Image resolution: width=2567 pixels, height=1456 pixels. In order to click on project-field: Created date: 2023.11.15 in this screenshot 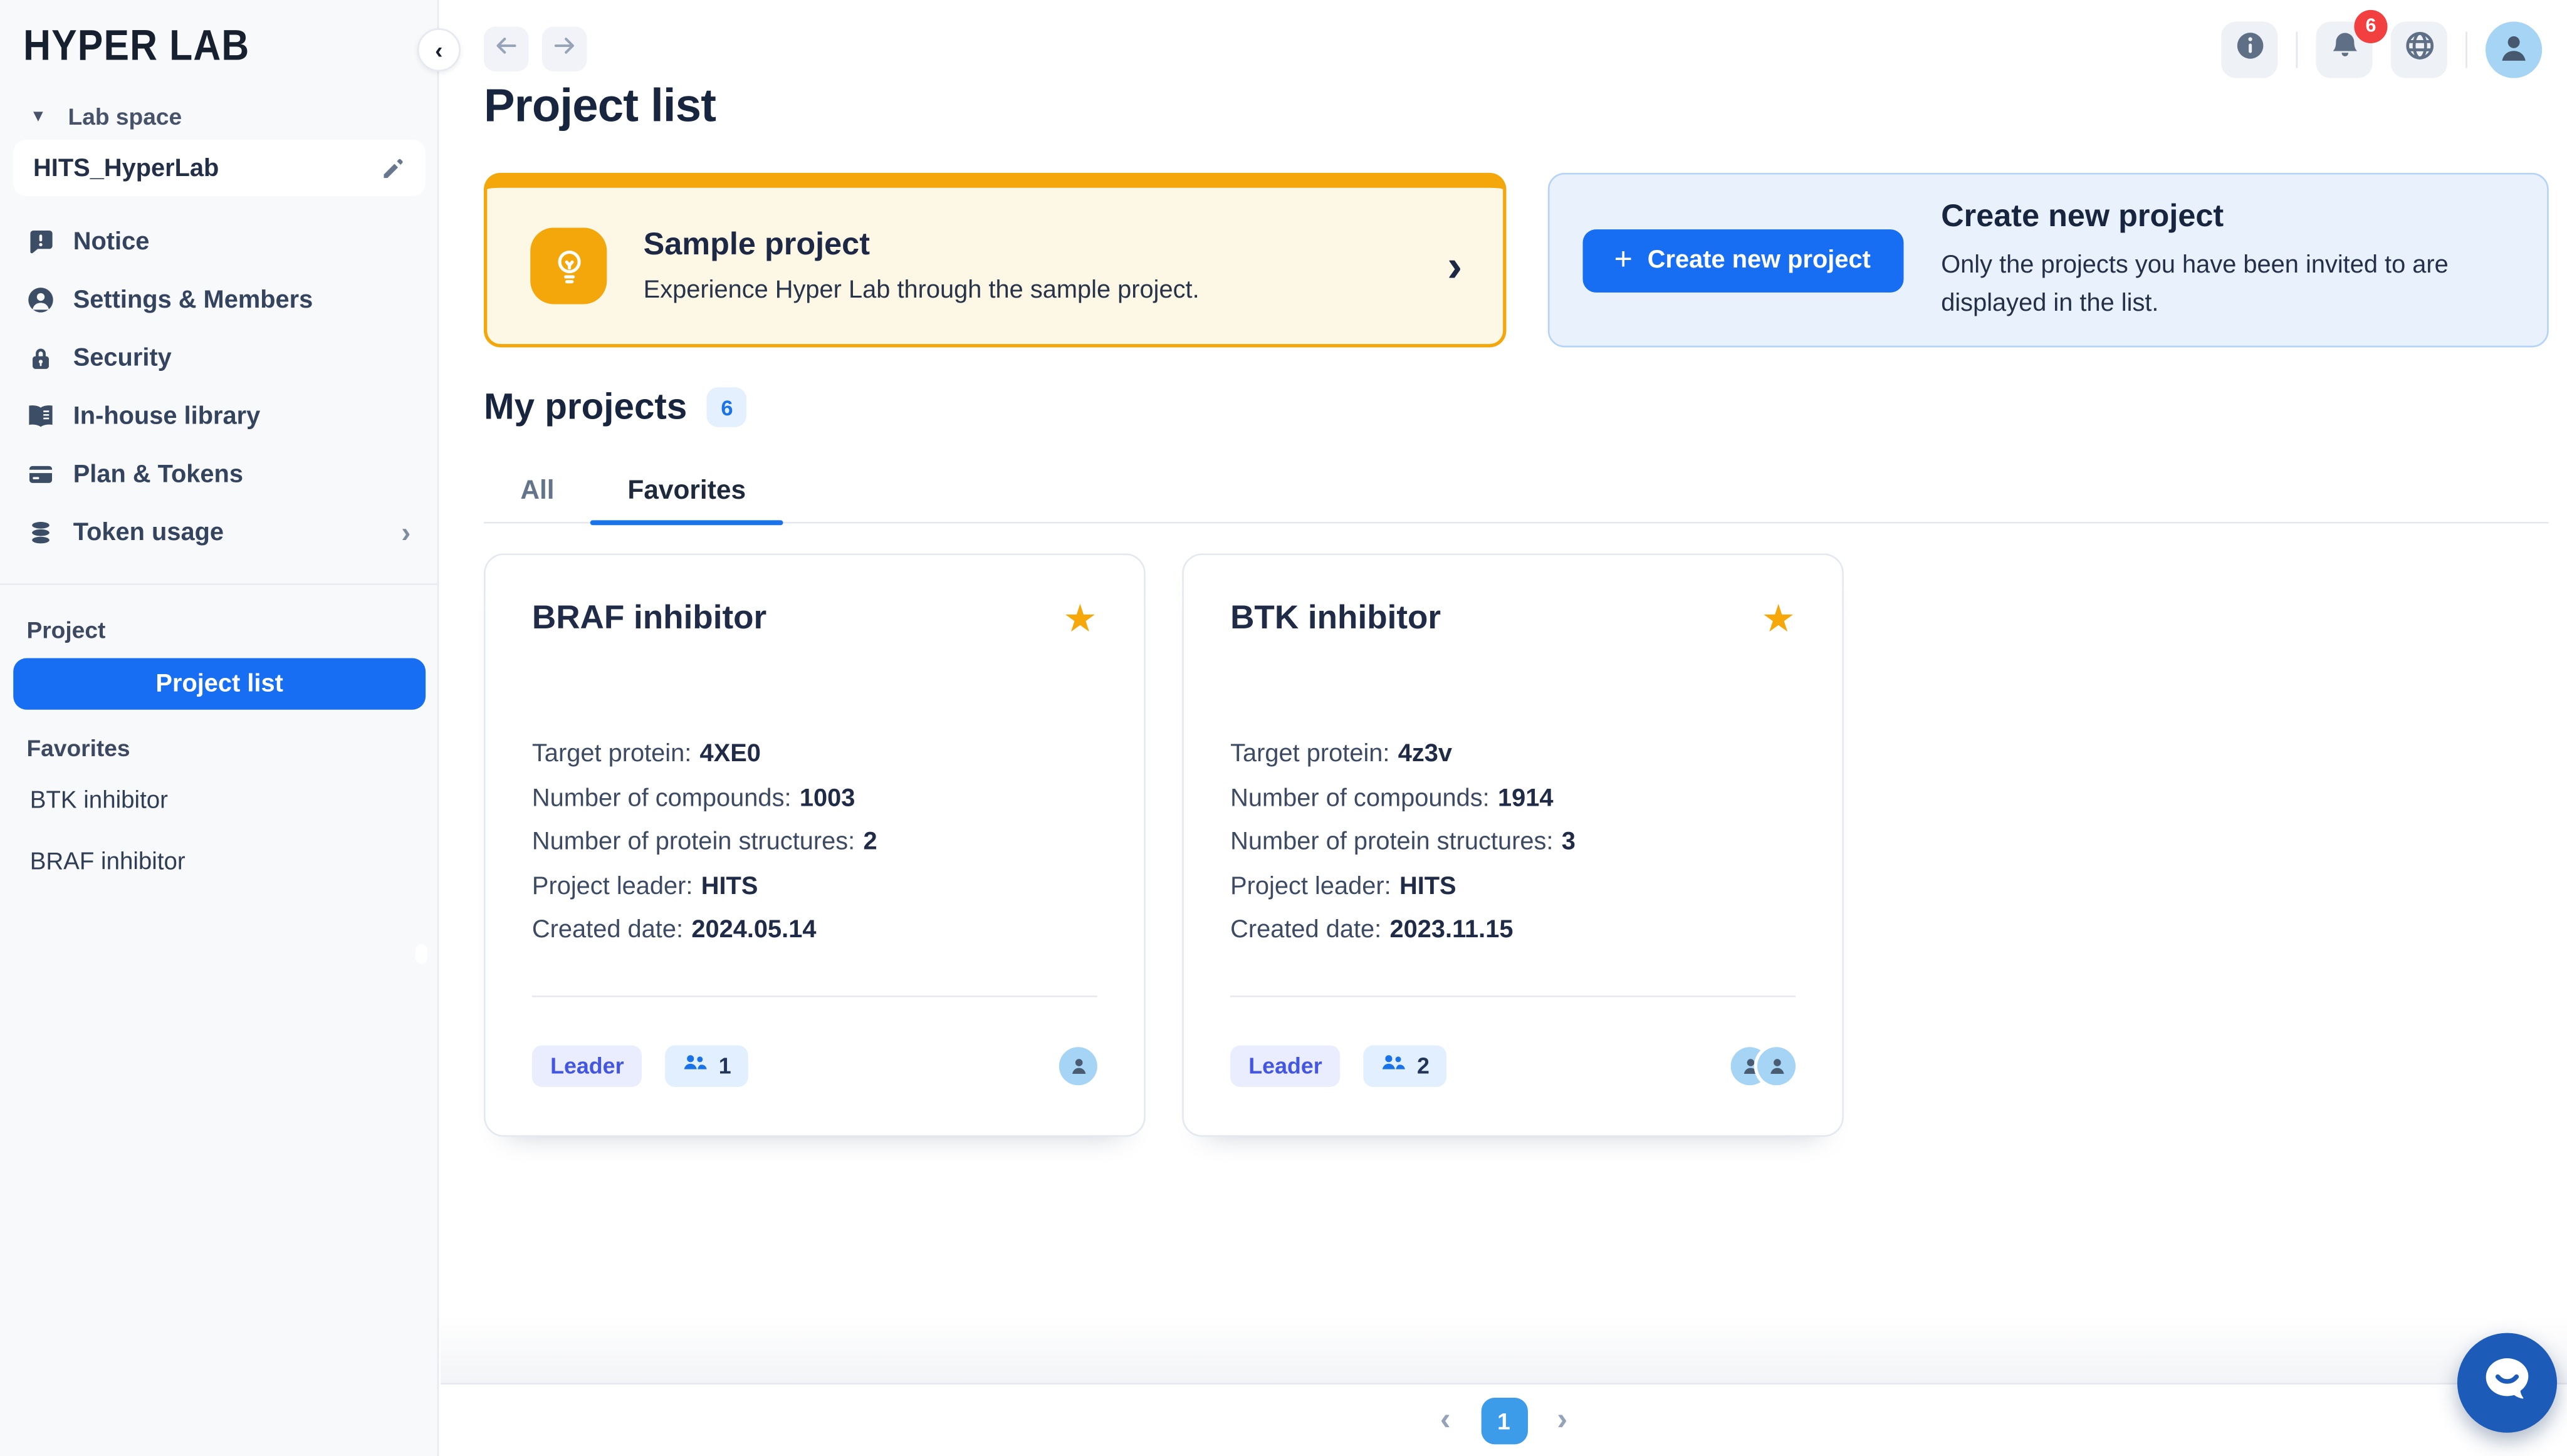, I will do `click(1372, 931)`.